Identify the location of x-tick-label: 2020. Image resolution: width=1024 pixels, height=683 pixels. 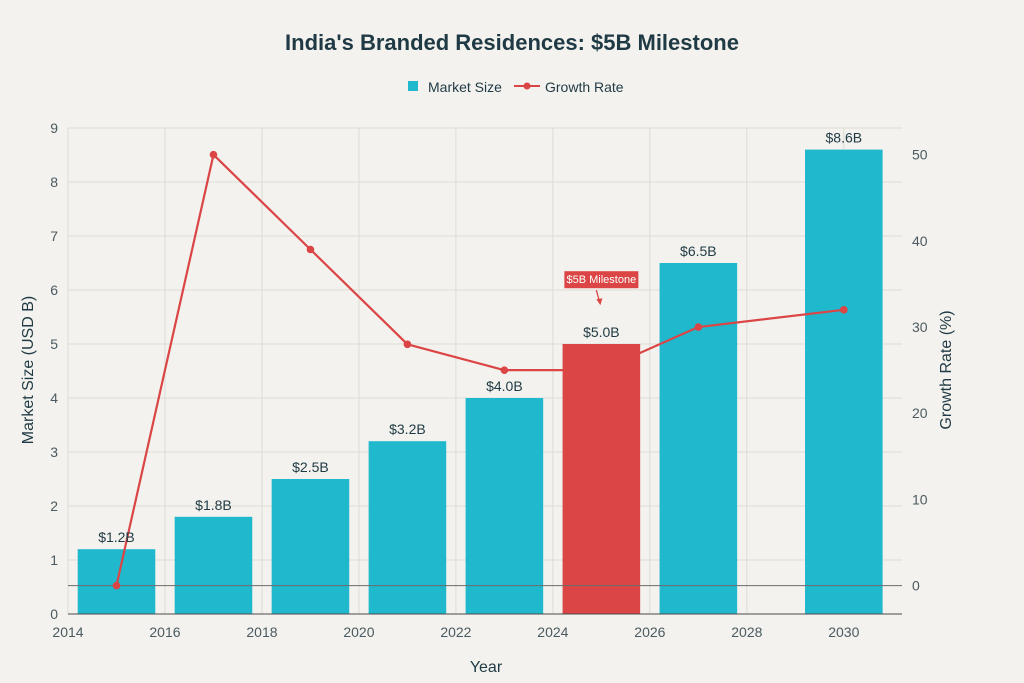
(358, 632).